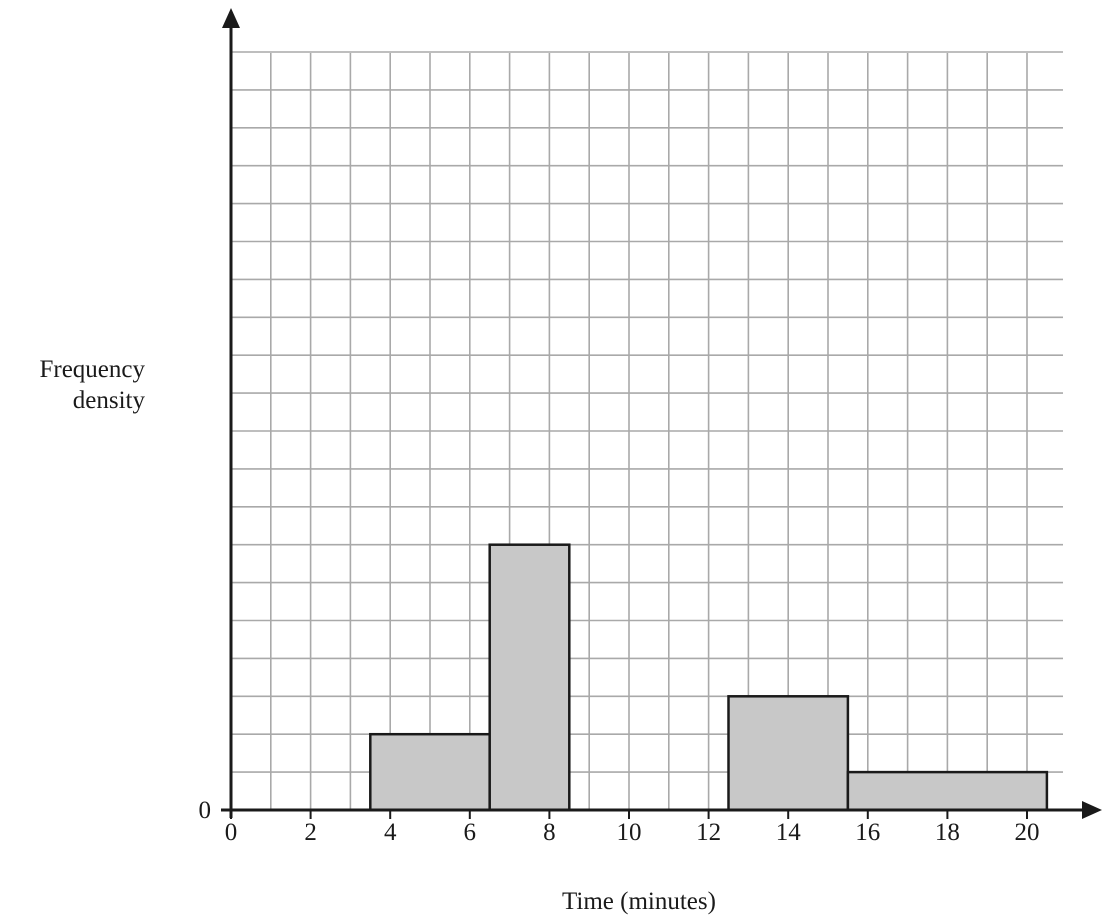 The image size is (1104, 922). Describe the element at coordinates (72, 385) in the screenshot. I see `y-axis-label: Frequency density` at that location.